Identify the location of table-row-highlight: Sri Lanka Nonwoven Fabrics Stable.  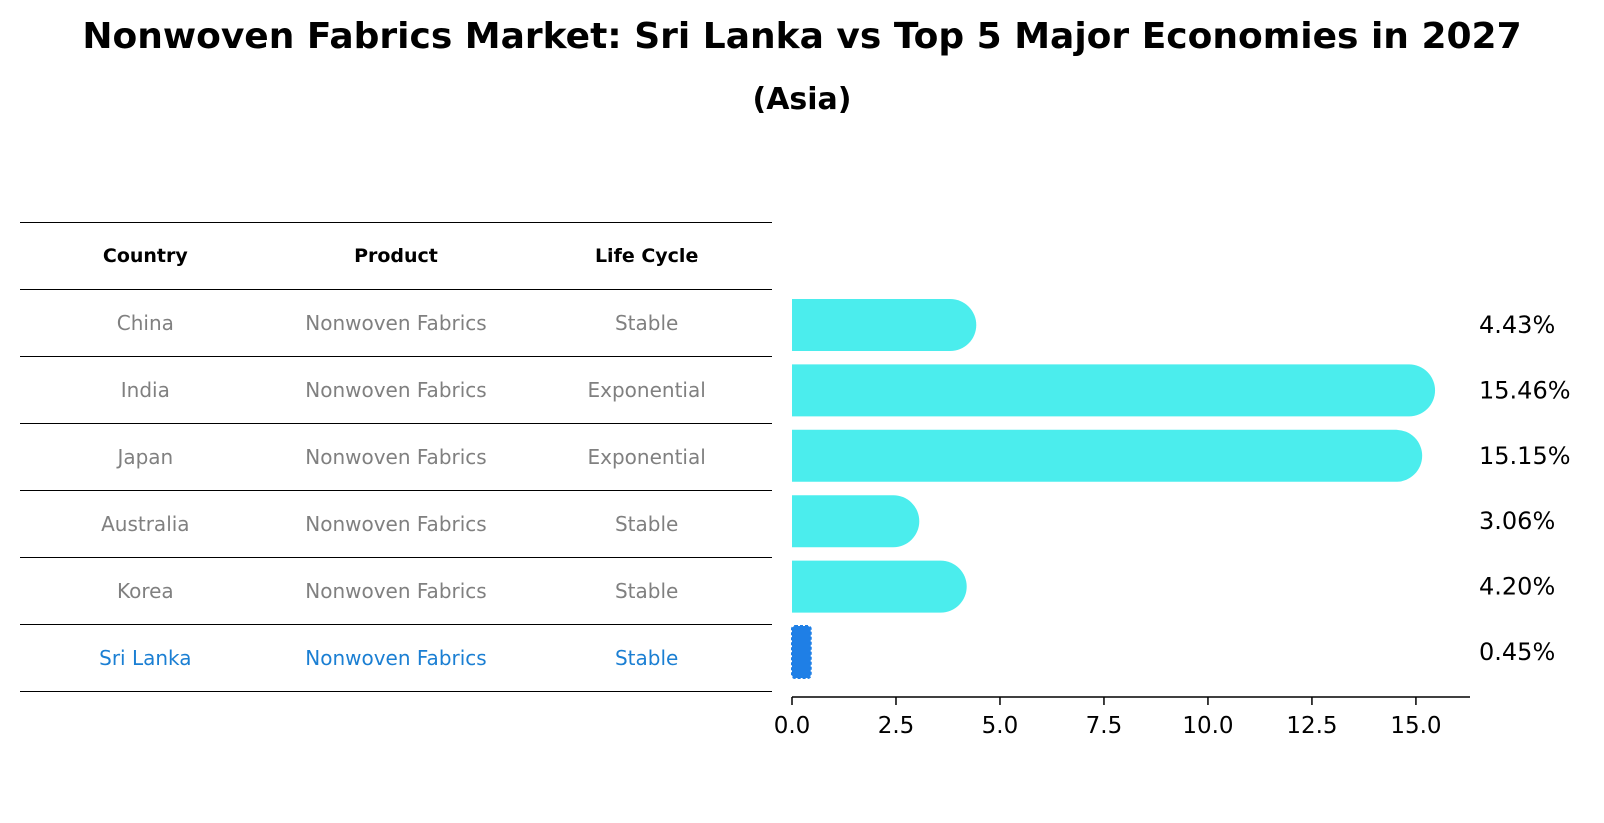
(396, 658).